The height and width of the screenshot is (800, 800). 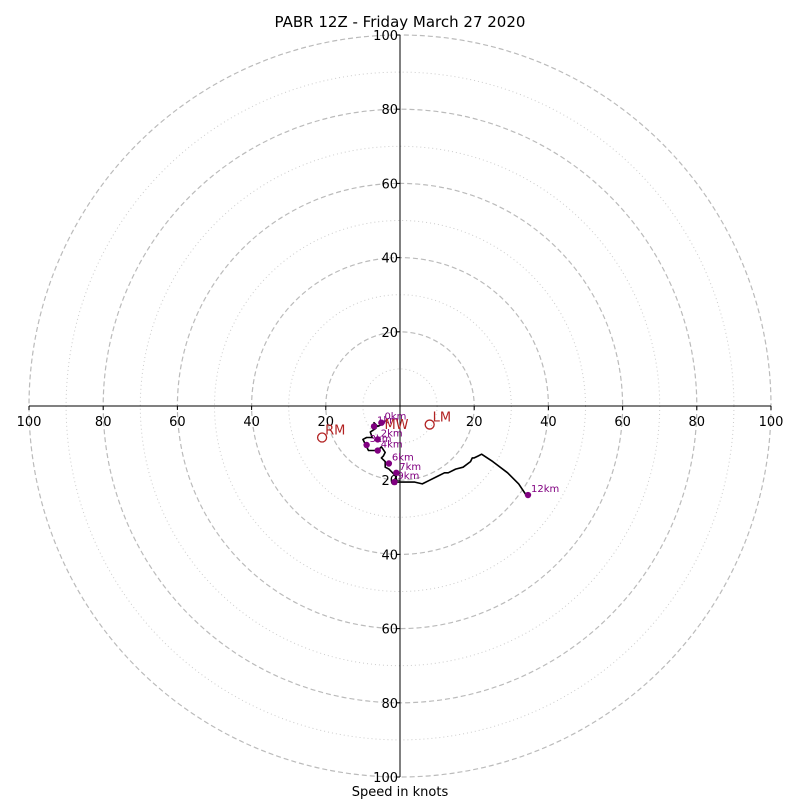 I want to click on height-marker-7km, so click(x=396, y=472).